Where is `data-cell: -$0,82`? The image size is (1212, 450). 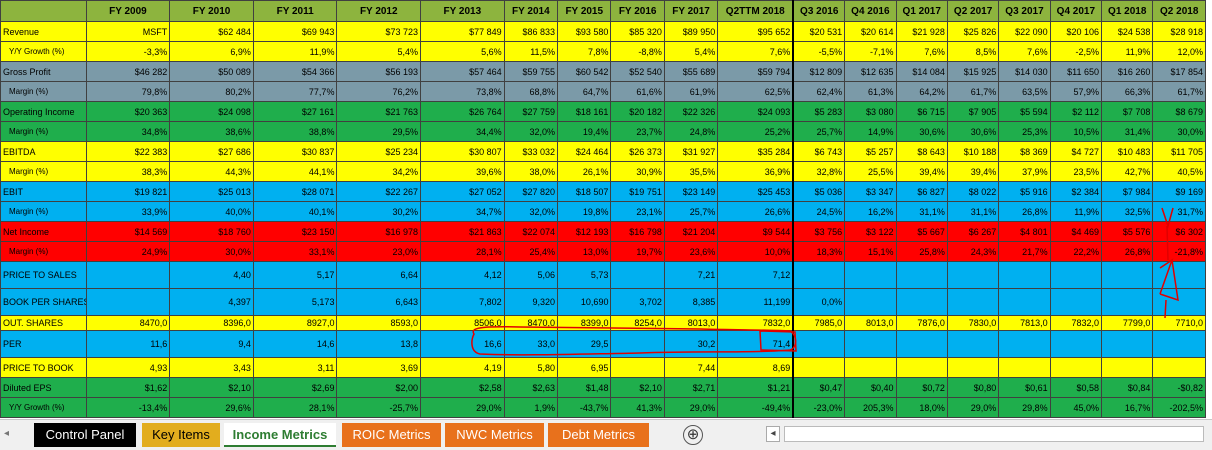
data-cell: -$0,82 is located at coordinates (1179, 387).